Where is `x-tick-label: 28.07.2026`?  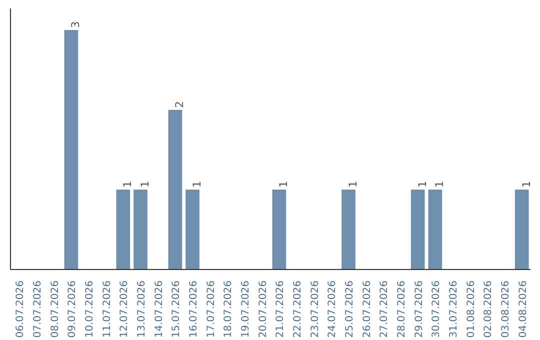
x-tick-label: 28.07.2026 is located at coordinates (402, 309).